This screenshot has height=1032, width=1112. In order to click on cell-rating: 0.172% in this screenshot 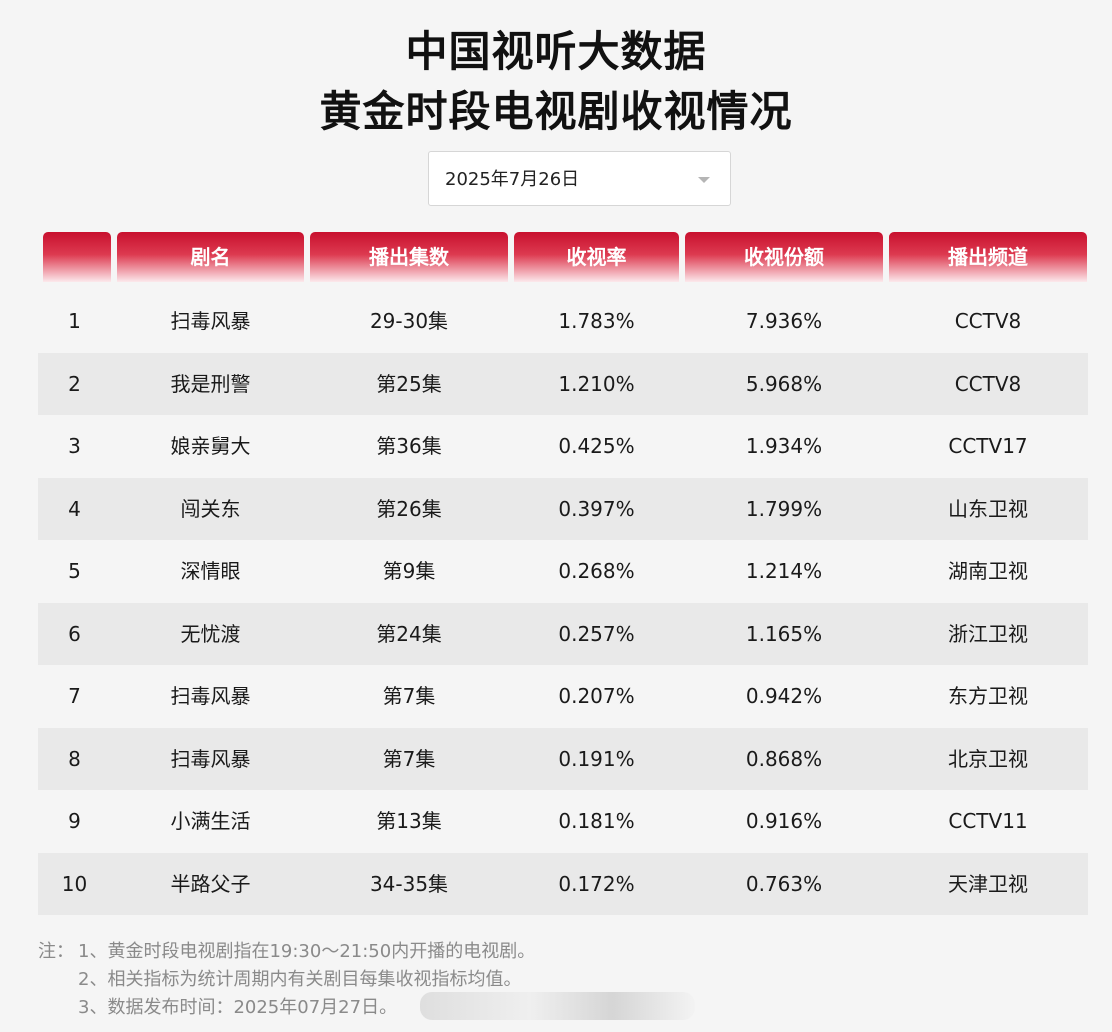, I will do `click(596, 884)`.